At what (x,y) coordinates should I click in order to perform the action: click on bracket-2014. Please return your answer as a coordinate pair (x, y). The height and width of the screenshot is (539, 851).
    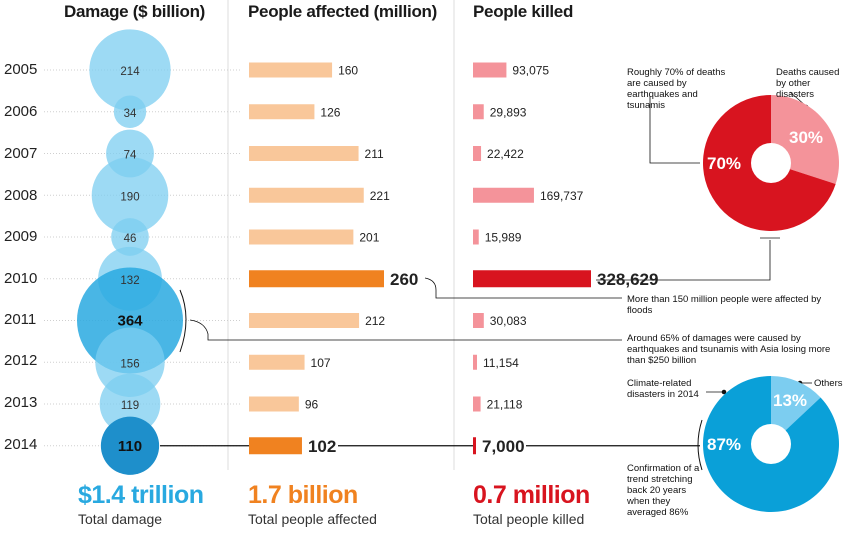
    Looking at the image, I should click on (700, 445).